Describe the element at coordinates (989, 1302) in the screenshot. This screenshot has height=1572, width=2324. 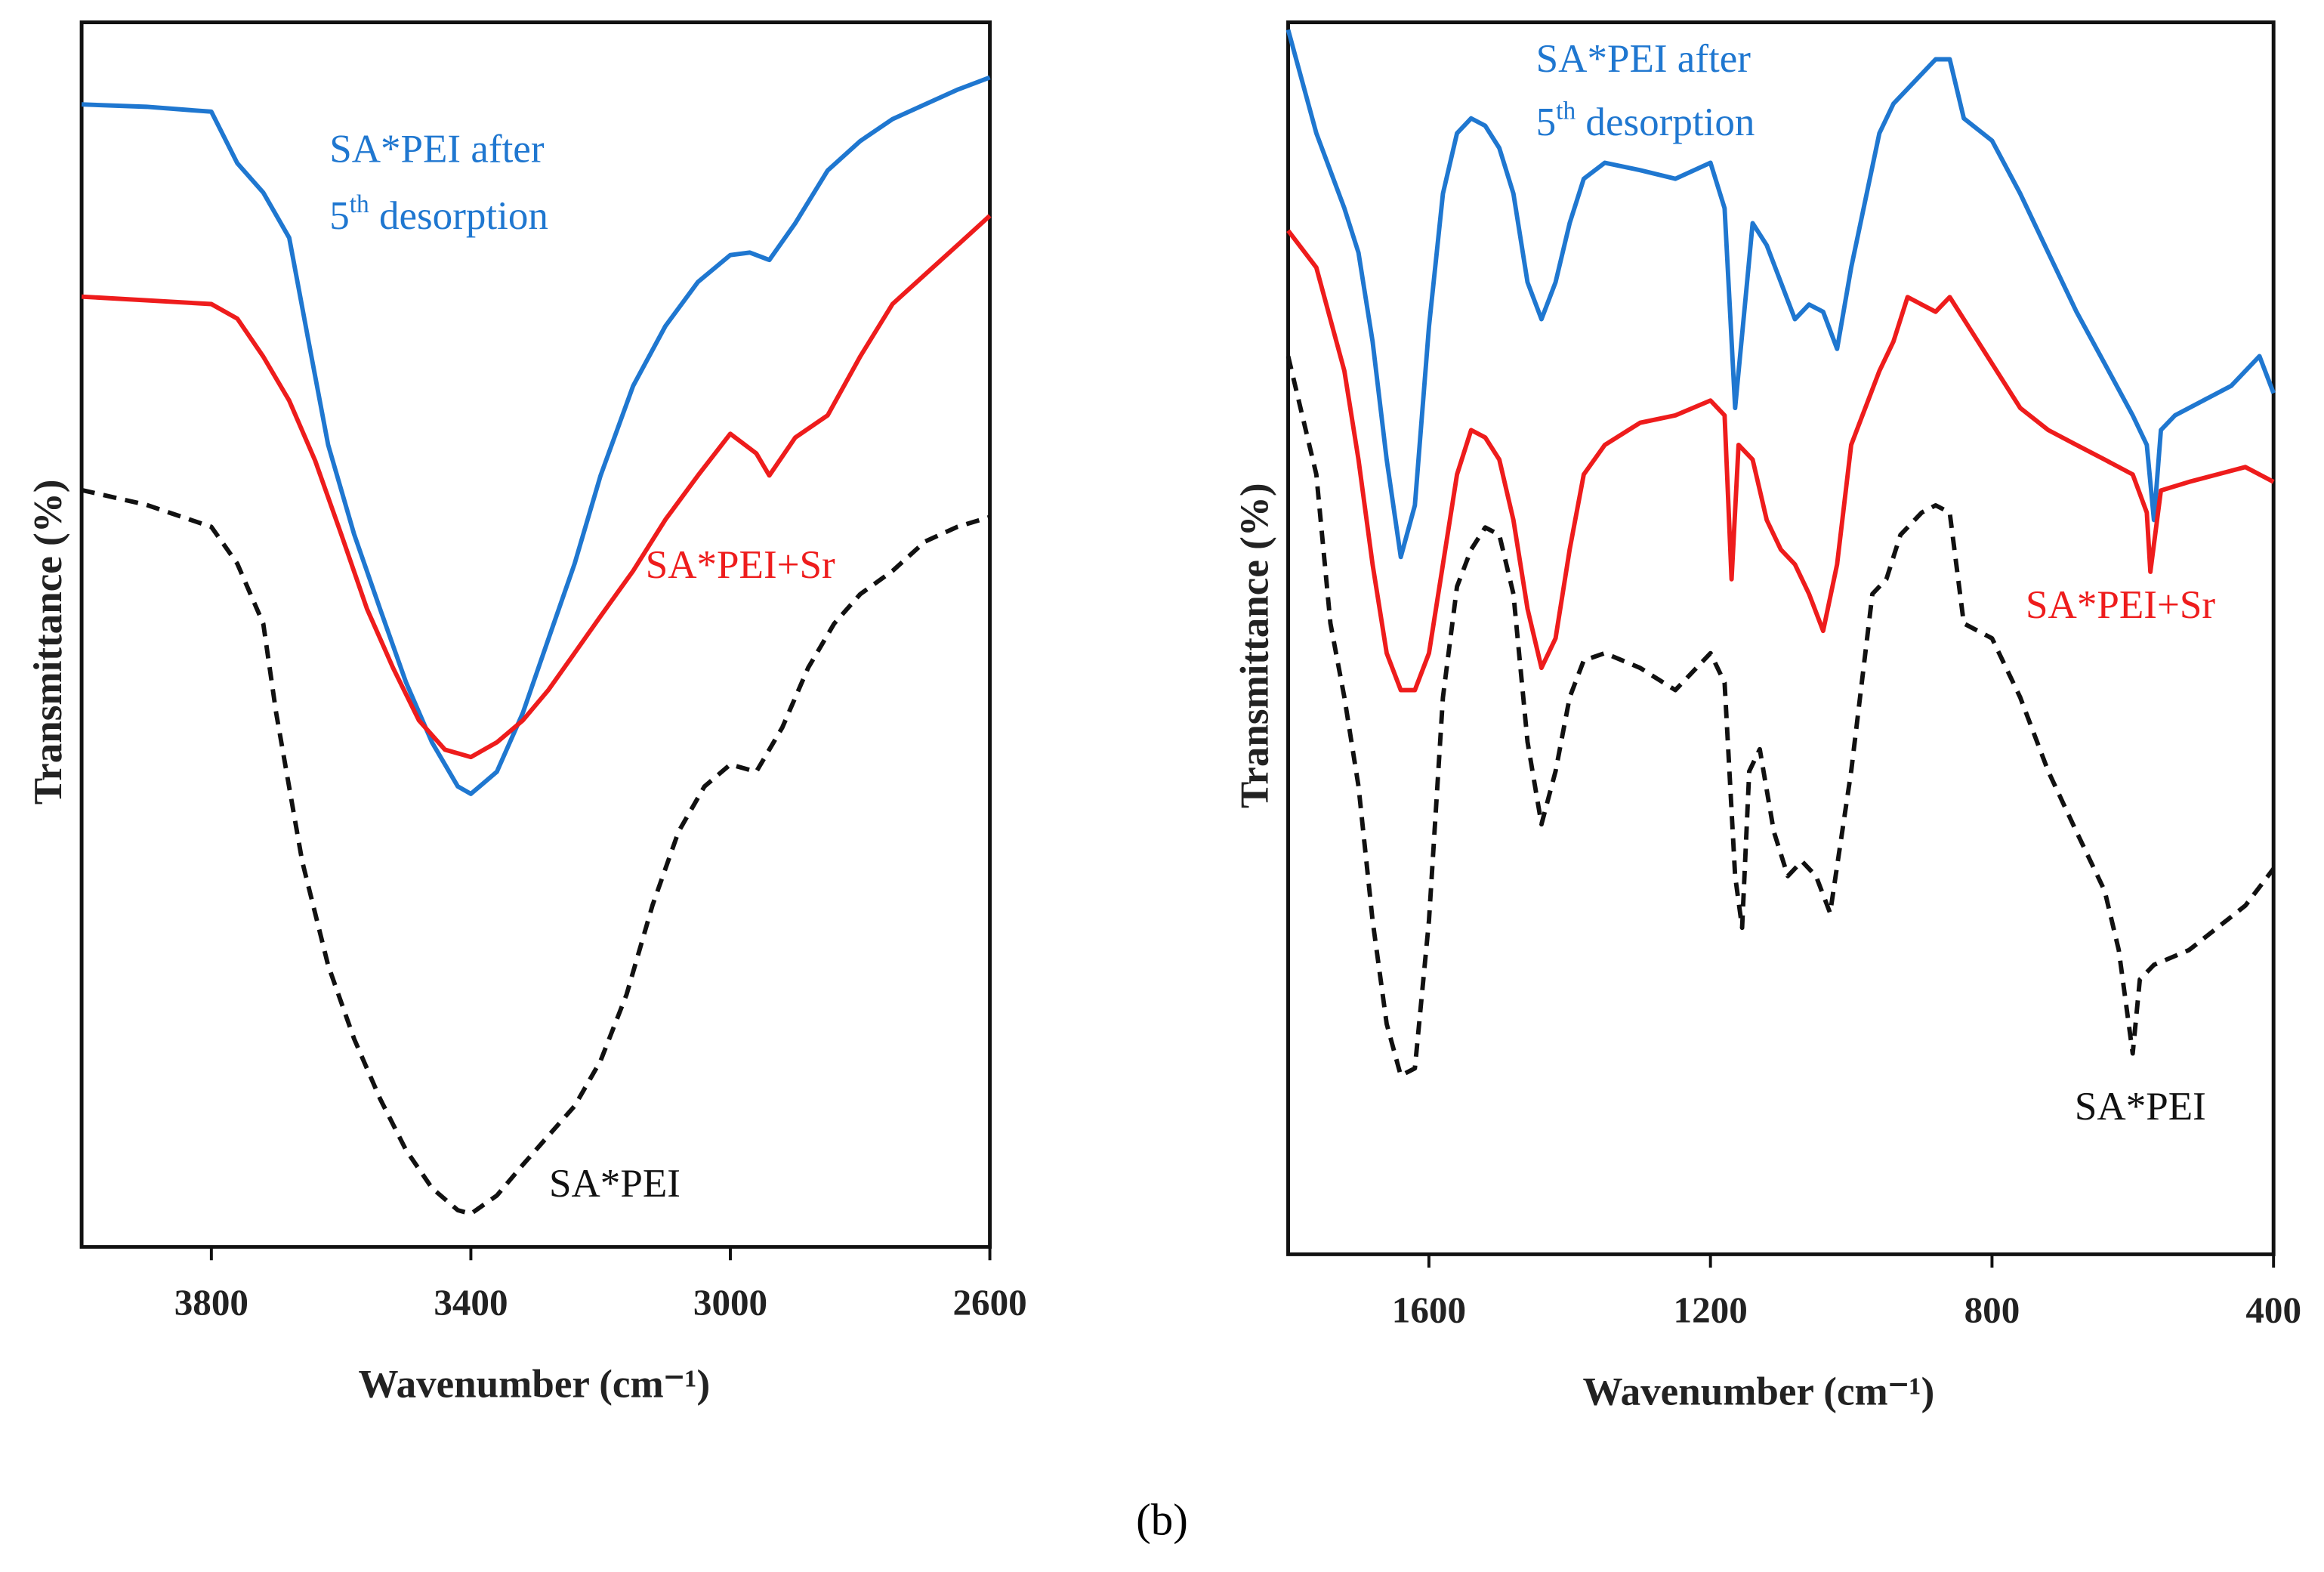
I see `x-tick-label: 2600` at that location.